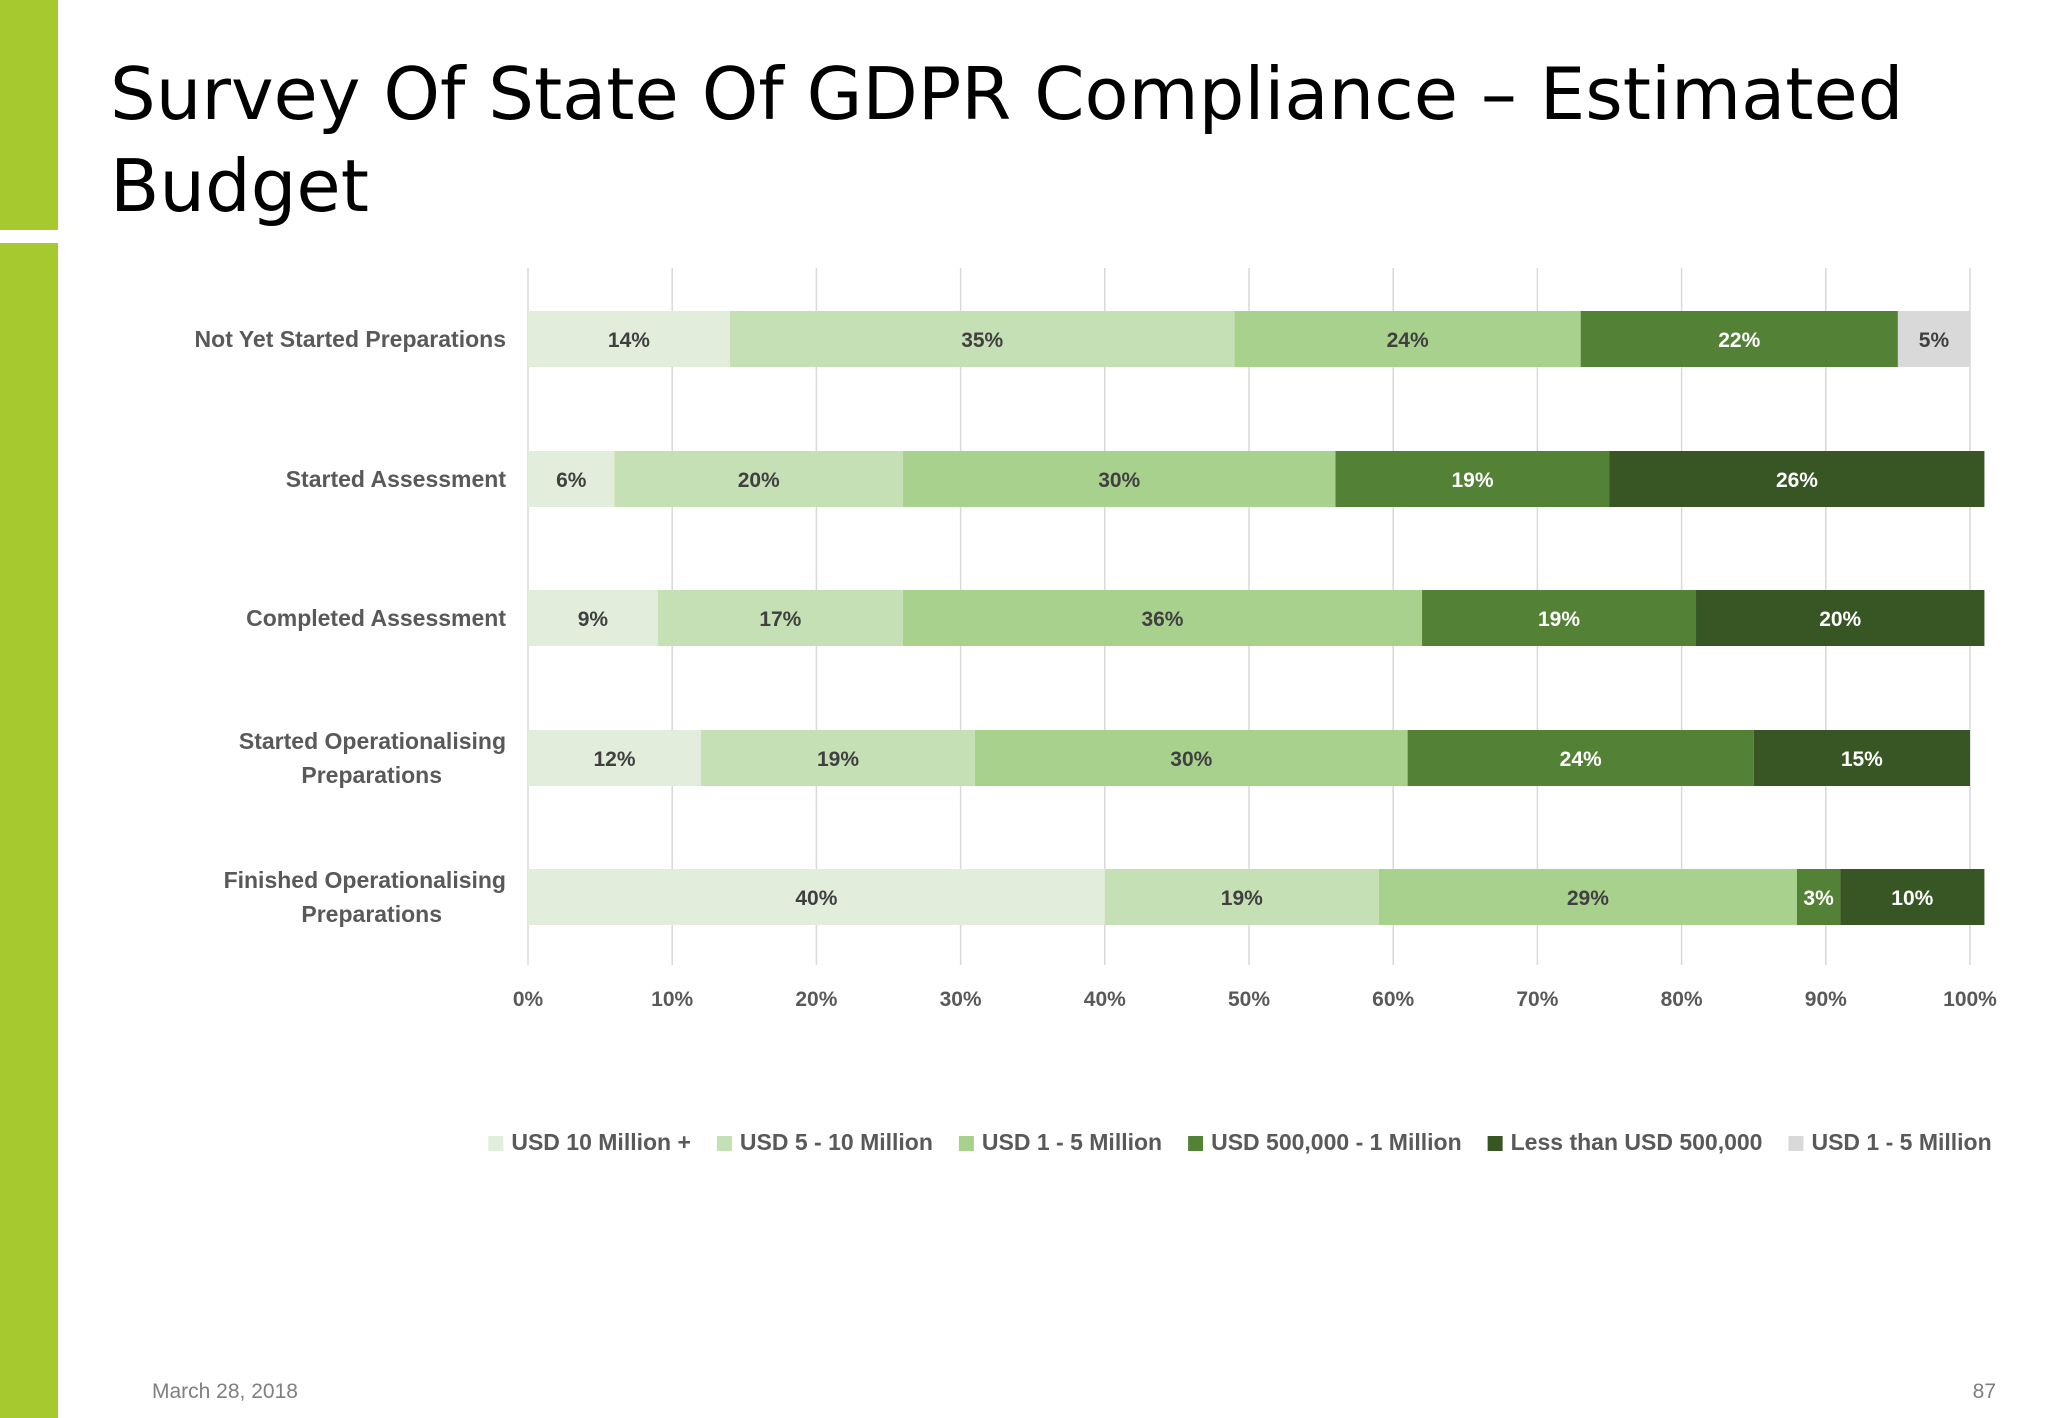  I want to click on data-label: 5%, so click(1934, 340).